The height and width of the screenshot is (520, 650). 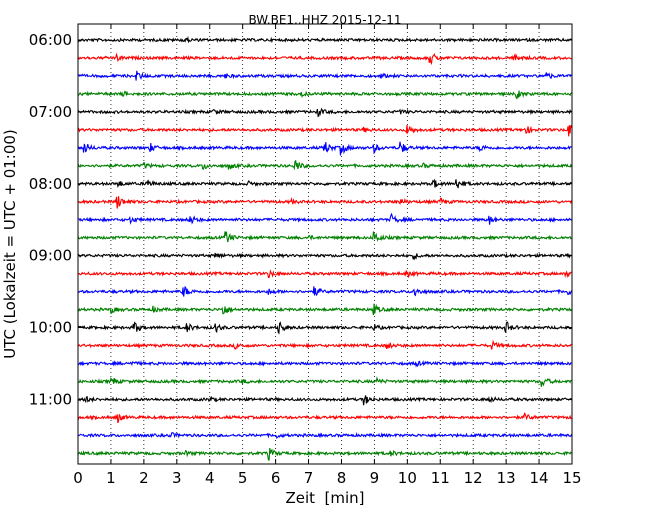 What do you see at coordinates (50, 399) in the screenshot?
I see `y-tick-label: 11:00` at bounding box center [50, 399].